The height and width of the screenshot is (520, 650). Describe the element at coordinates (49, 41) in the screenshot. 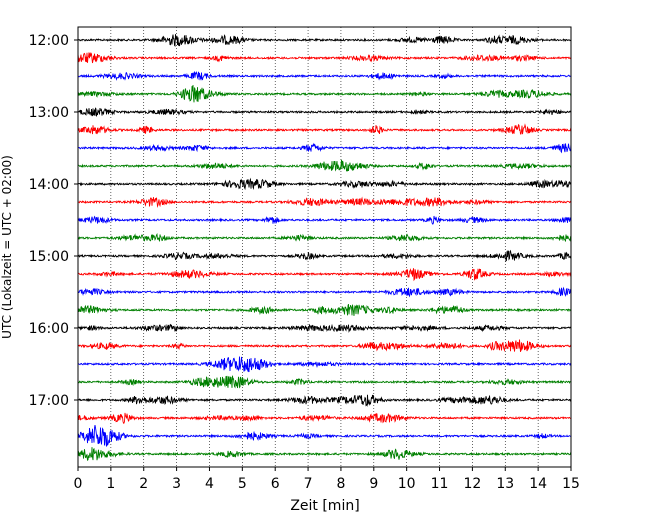

I see `y-tick-label: 12:00` at that location.